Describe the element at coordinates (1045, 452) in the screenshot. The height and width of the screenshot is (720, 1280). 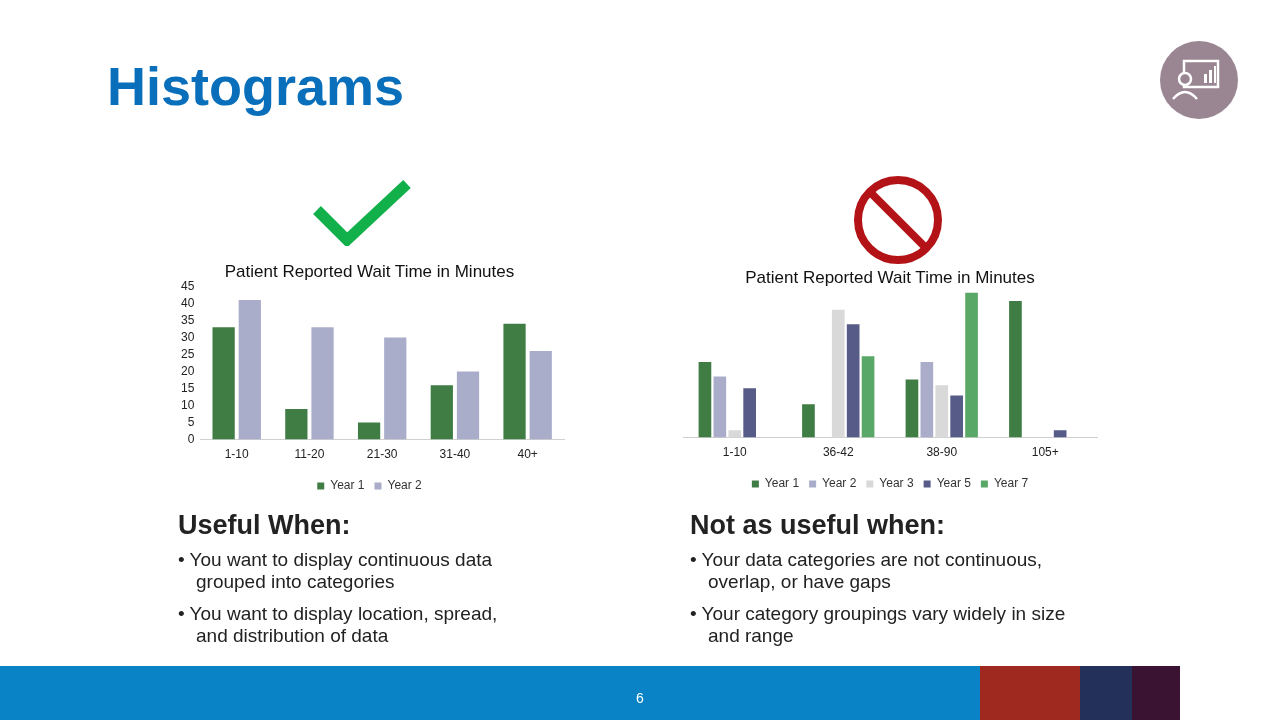
I see `x-tick-label: 105+` at that location.